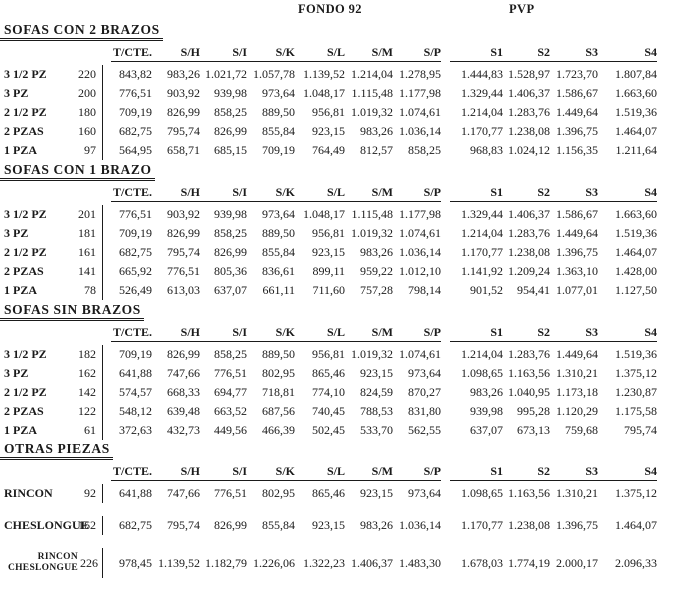  I want to click on price-value: 1.139,52, so click(179, 563).